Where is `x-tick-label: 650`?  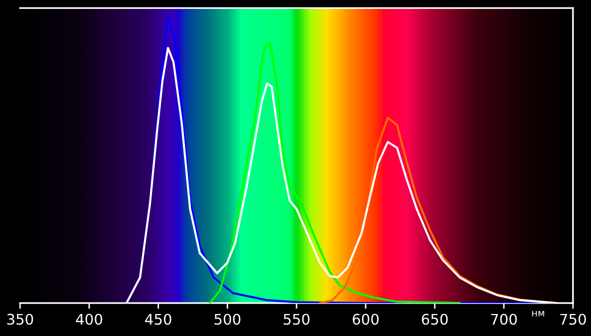 x-tick-label: 650 is located at coordinates (435, 319).